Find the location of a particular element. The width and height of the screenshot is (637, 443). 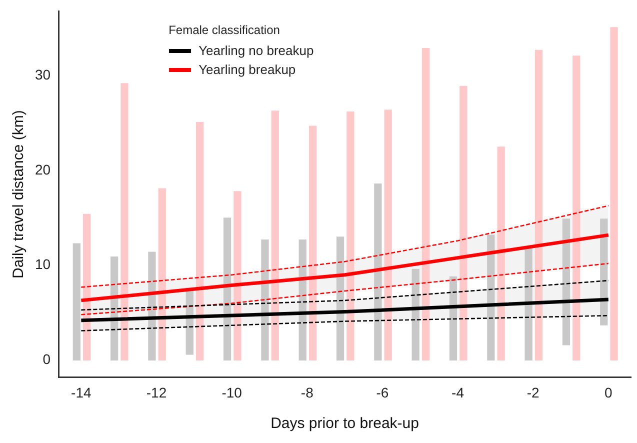

x-tick-label: -8 is located at coordinates (307, 392).